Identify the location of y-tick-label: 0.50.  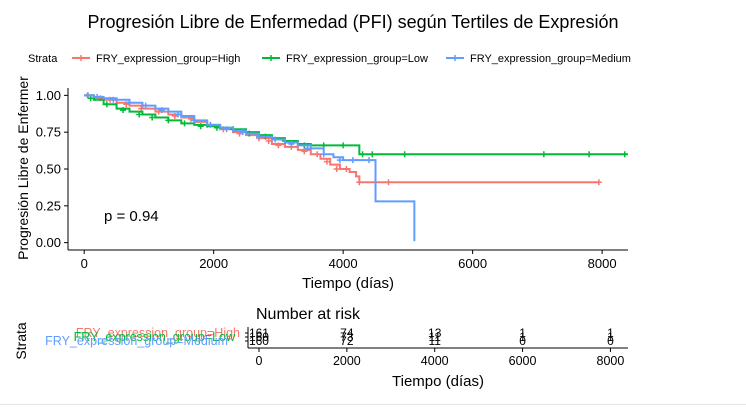
(48, 169).